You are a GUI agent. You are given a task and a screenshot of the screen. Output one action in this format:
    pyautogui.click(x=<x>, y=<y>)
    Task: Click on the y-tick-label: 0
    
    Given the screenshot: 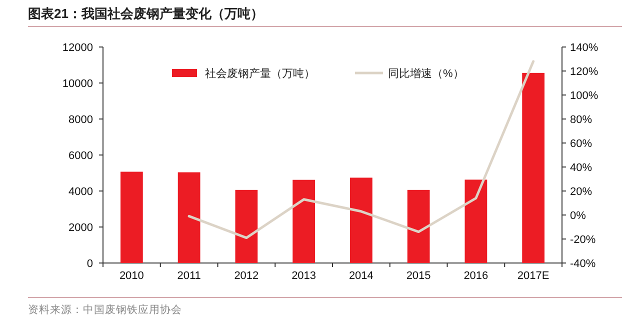 What is the action you would take?
    pyautogui.click(x=89, y=264)
    